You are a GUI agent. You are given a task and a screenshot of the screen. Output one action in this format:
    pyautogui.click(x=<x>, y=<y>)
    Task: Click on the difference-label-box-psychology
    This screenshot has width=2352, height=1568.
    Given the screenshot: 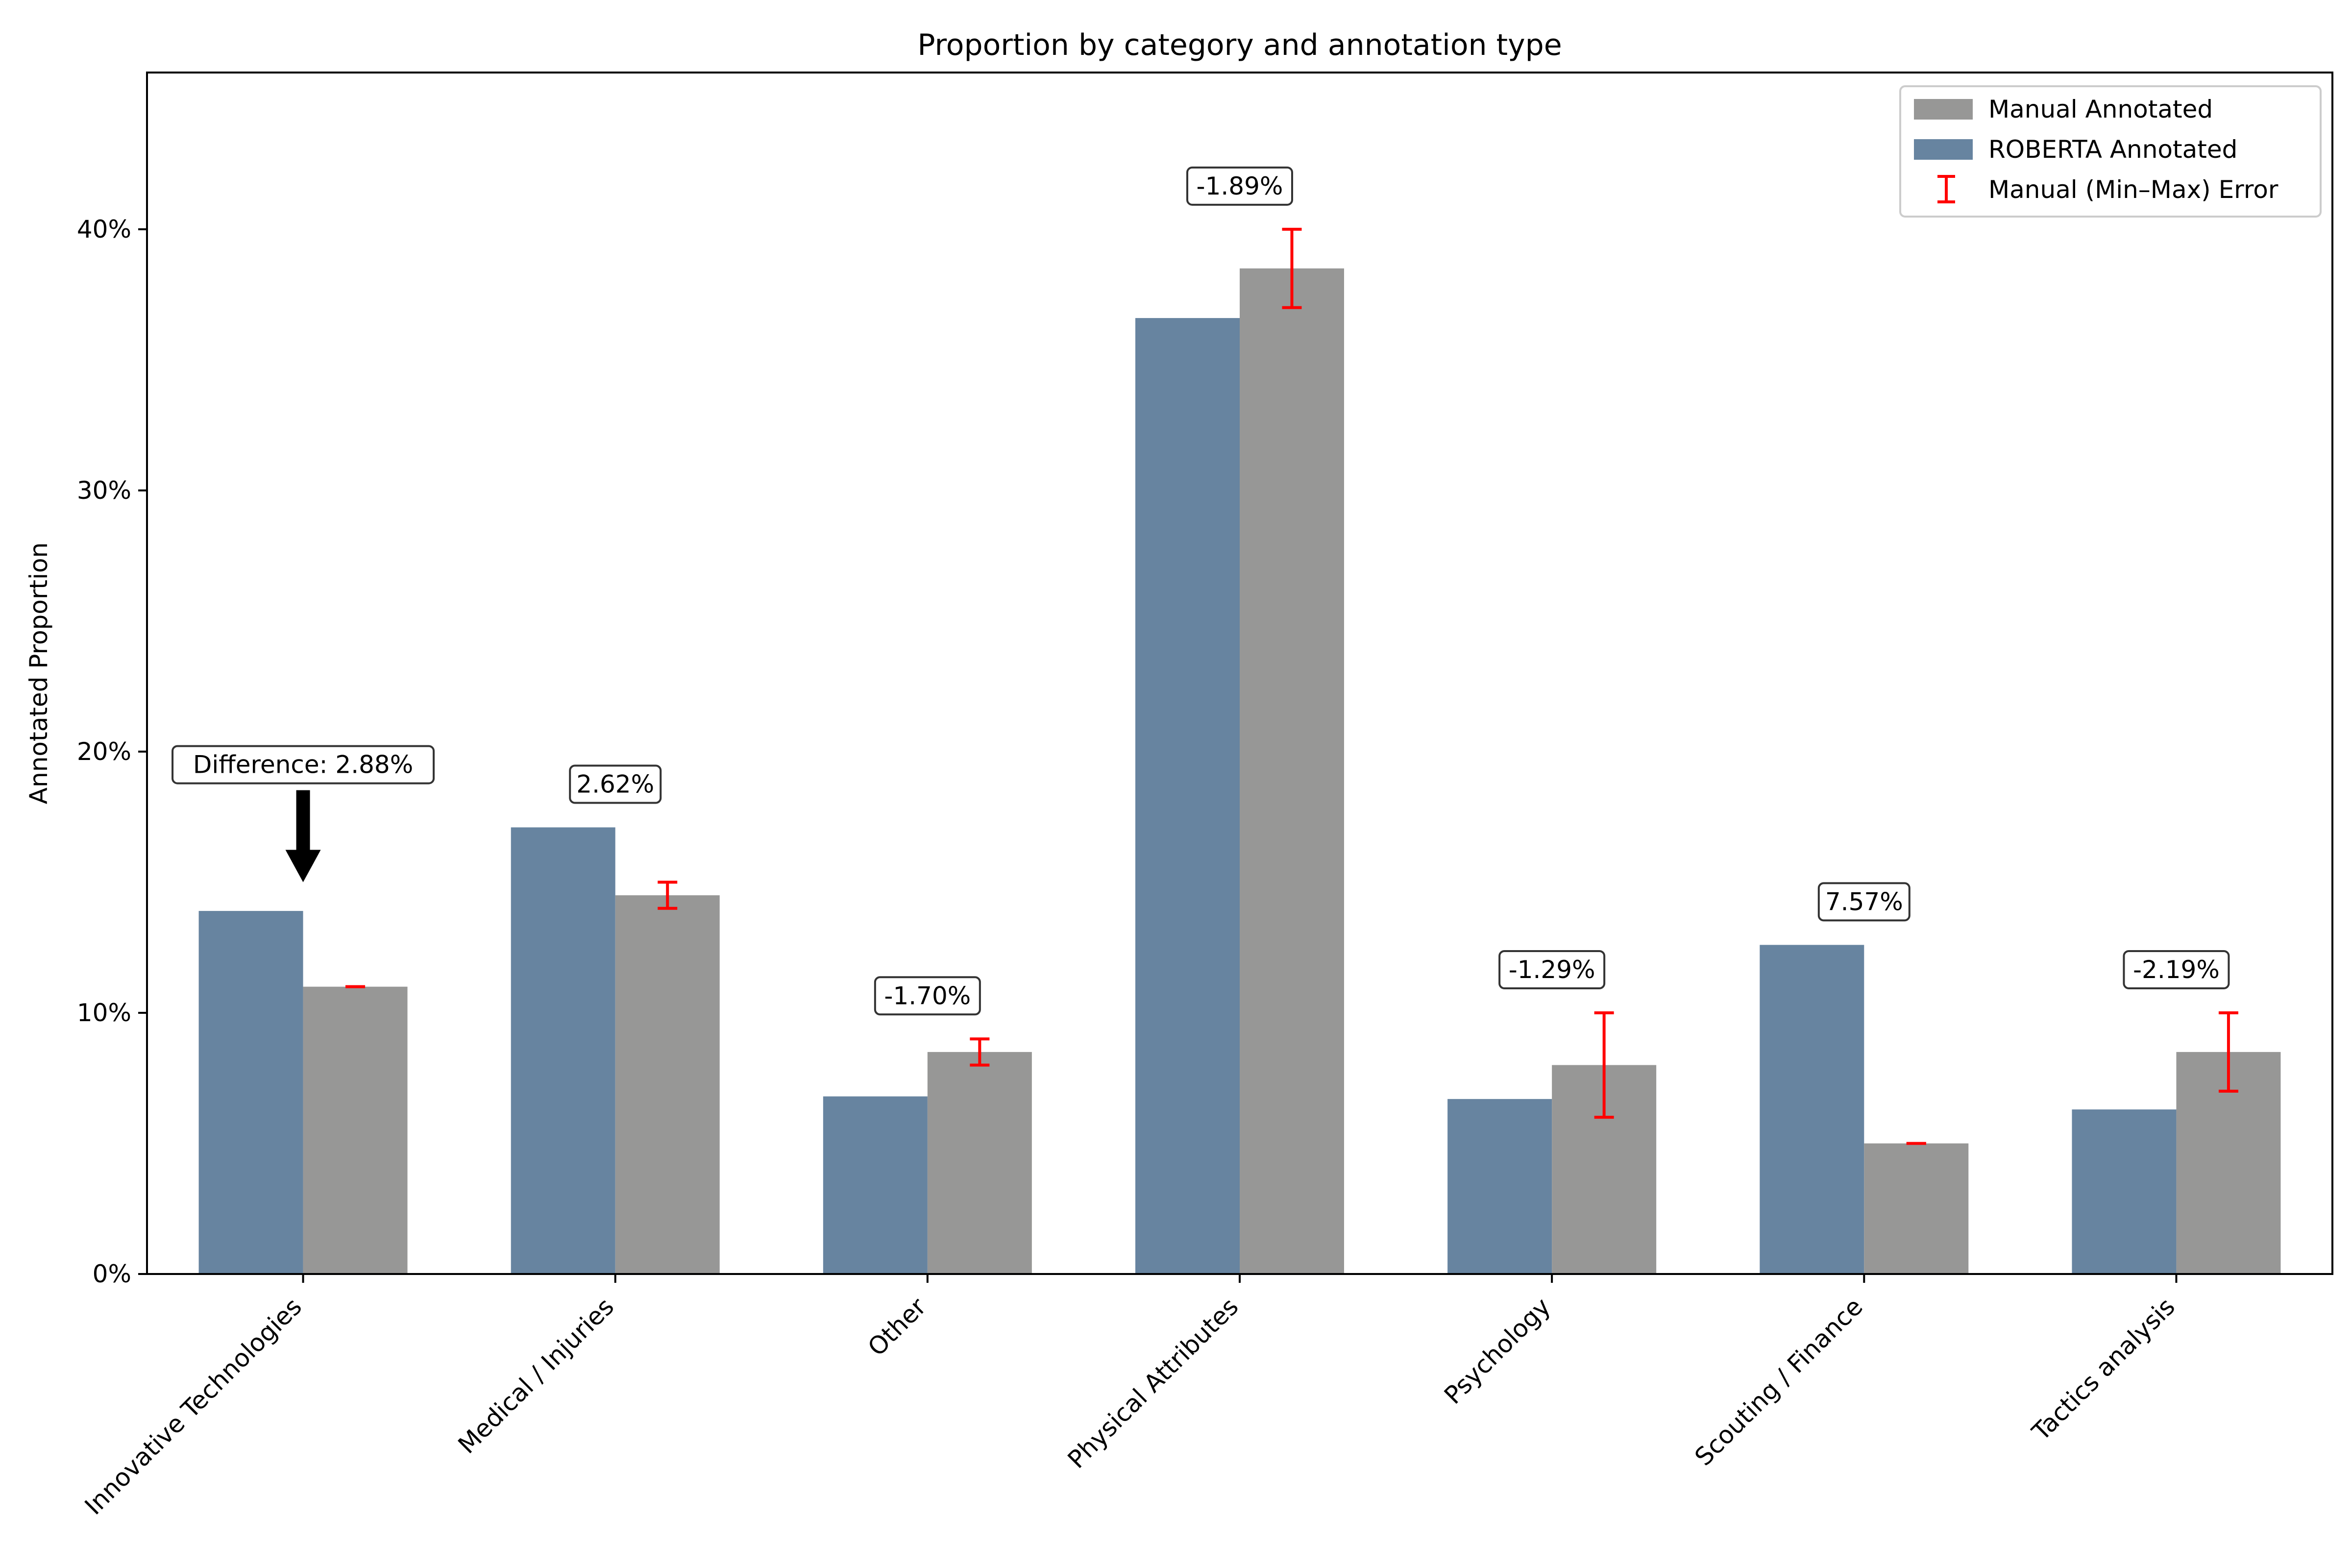 What is the action you would take?
    pyautogui.click(x=1552, y=969)
    